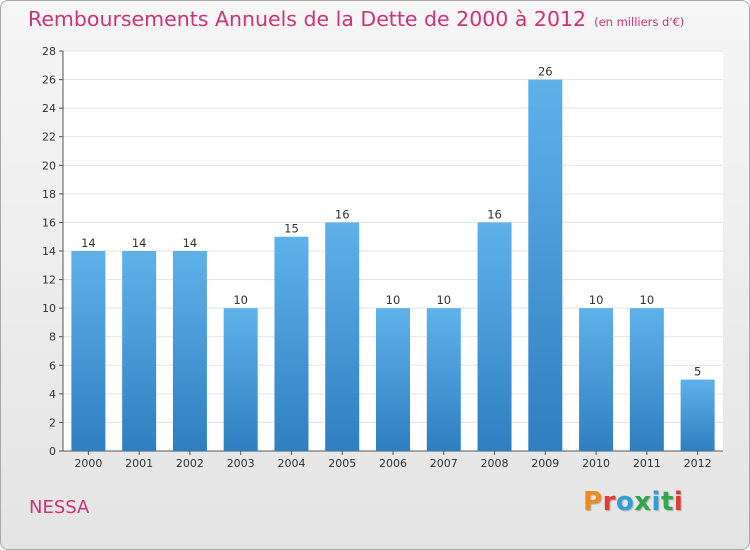  I want to click on chart-subtitle: (en milliers d'€), so click(639, 22).